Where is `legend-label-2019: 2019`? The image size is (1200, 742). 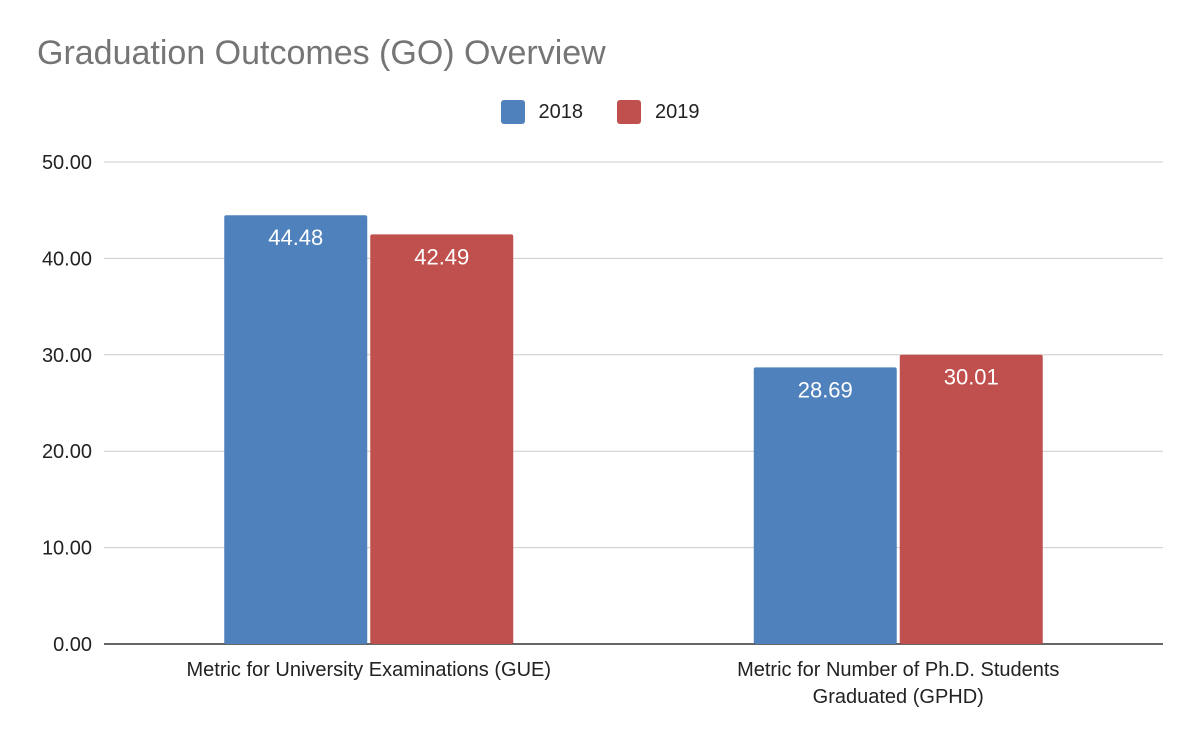
legend-label-2019: 2019 is located at coordinates (677, 111).